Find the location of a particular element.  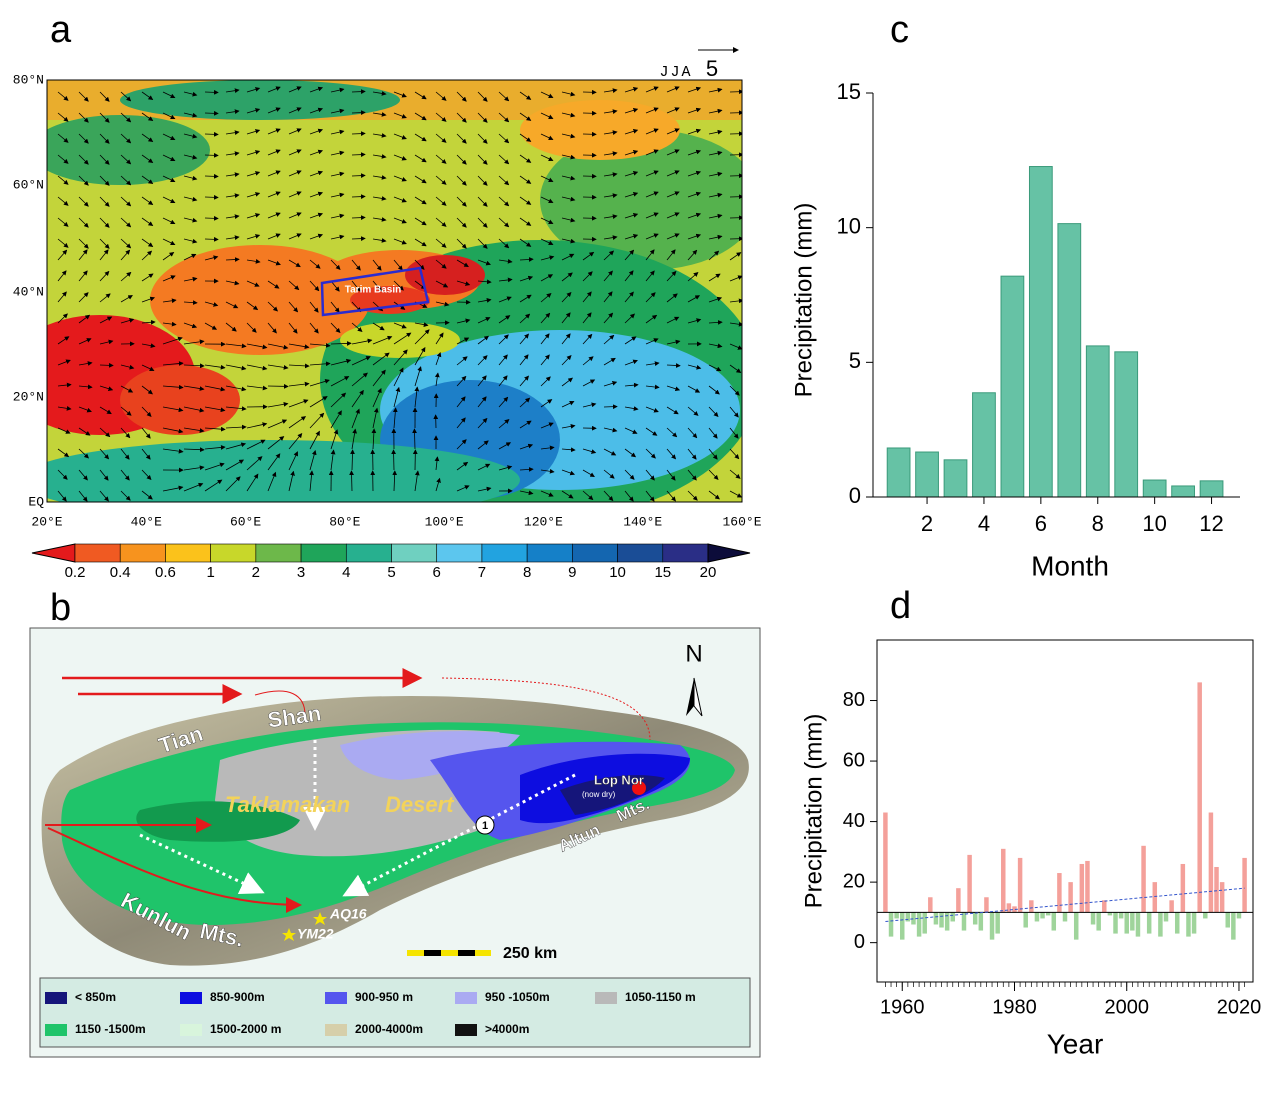

flow-arrow is located at coordinates (174, 870).